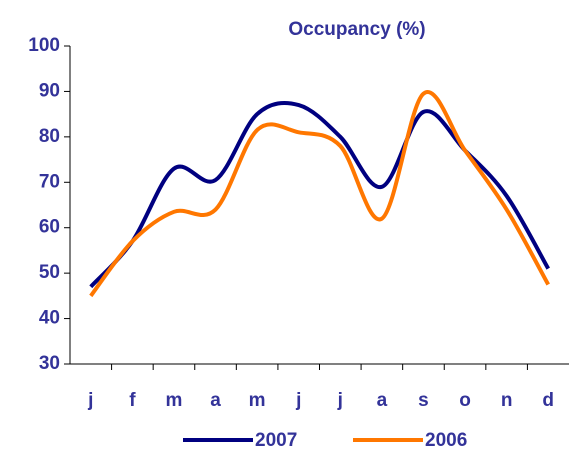 This screenshot has height=460, width=569. Describe the element at coordinates (465, 400) in the screenshot. I see `x-tick-label: o` at that location.